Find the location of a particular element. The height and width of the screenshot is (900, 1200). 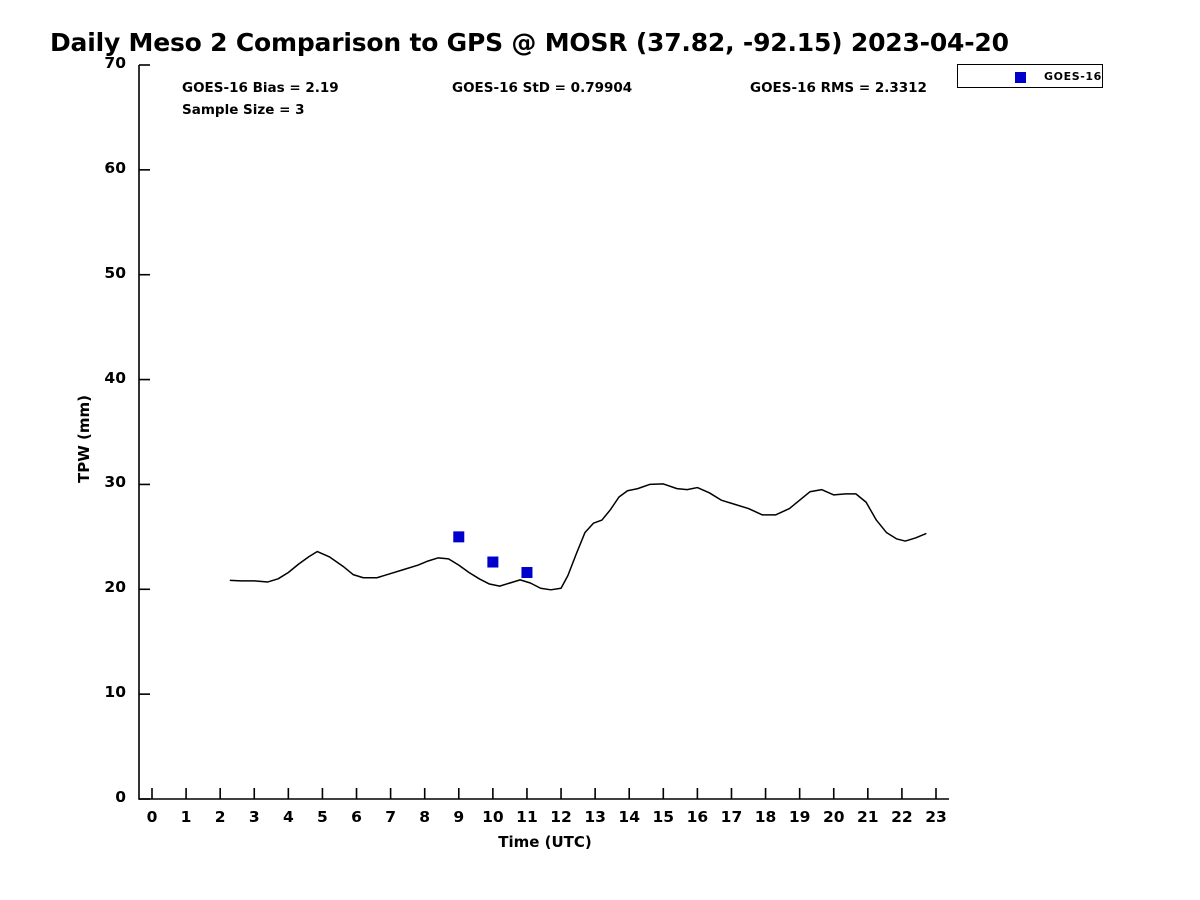

x-tick-label: 17 is located at coordinates (731, 817).